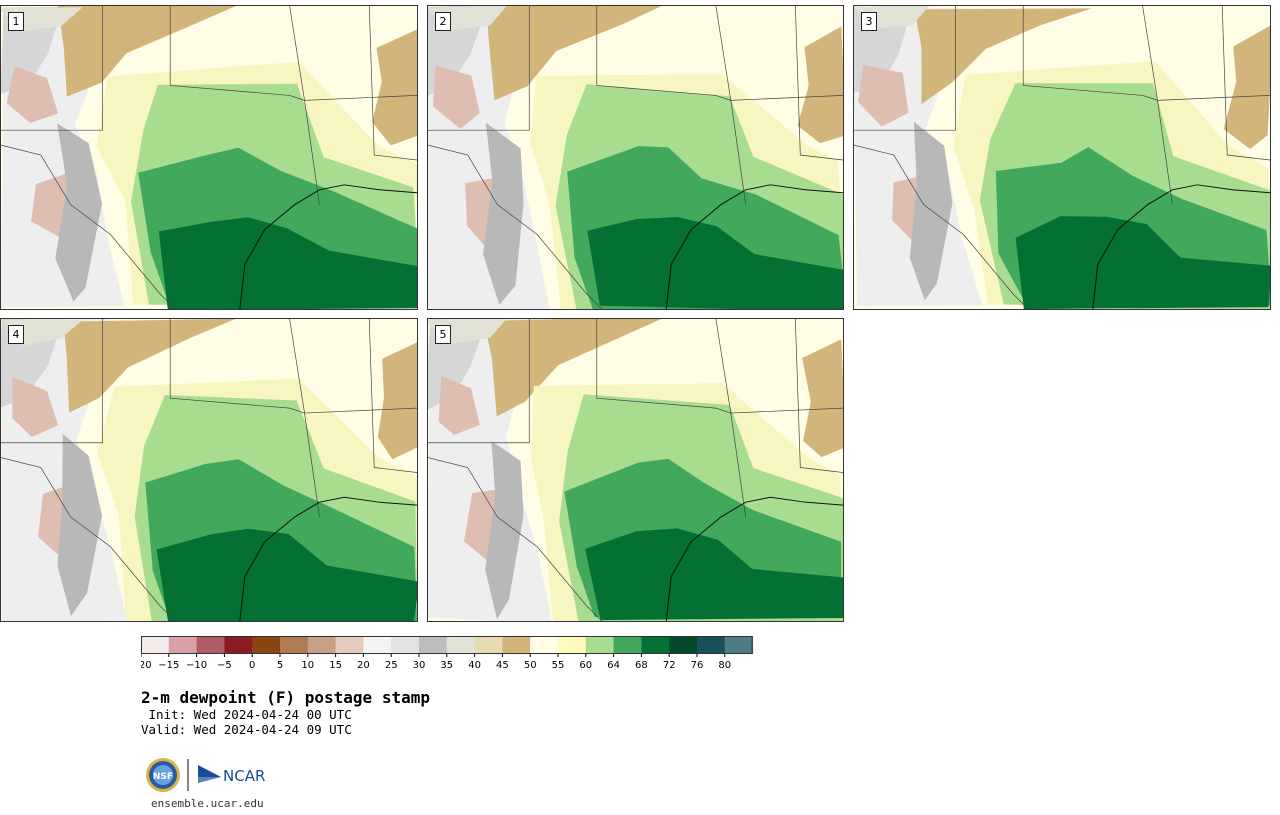 The height and width of the screenshot is (815, 1280). I want to click on colorbar-tick-label: −20, so click(146, 665).